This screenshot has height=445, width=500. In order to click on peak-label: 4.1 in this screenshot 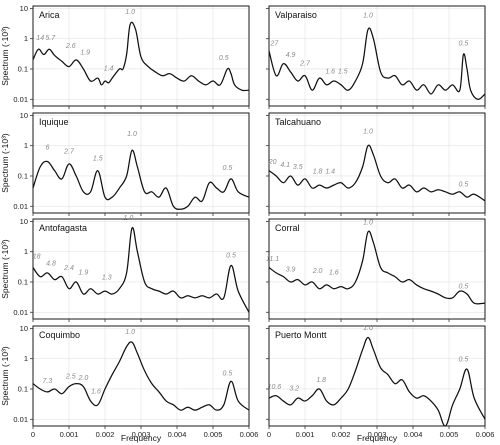, I will do `click(285, 165)`.